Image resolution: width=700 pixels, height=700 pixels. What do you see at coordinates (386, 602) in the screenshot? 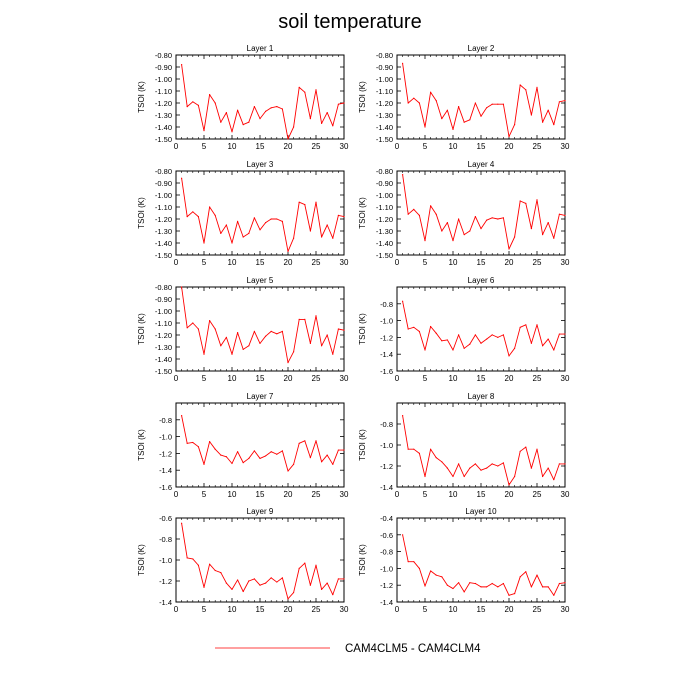
I see `y-tick-label: -1.4` at bounding box center [386, 602].